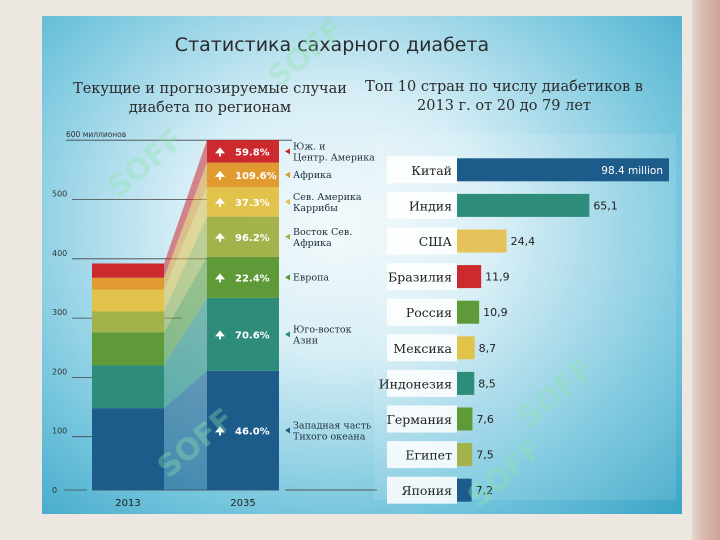  What do you see at coordinates (487, 383) in the screenshot?
I see `country-value-label: 8,5` at bounding box center [487, 383].